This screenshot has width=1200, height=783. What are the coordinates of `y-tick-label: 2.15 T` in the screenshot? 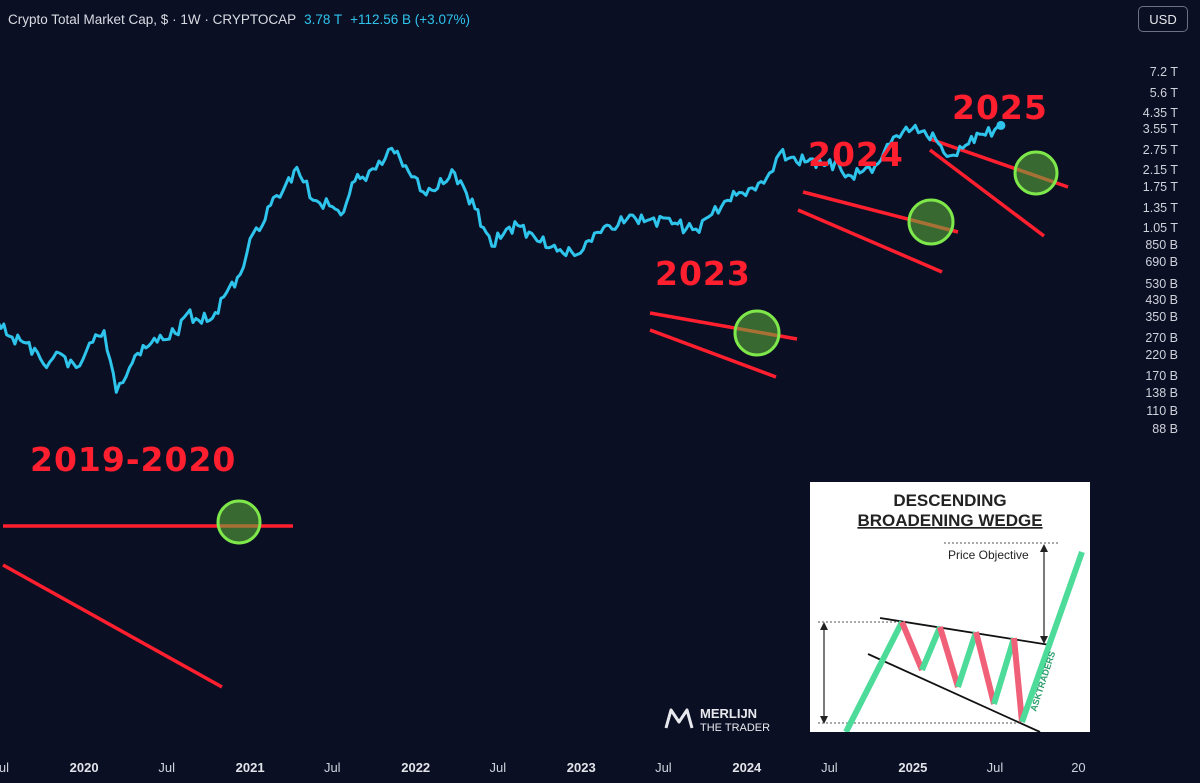 It's located at (1160, 170).